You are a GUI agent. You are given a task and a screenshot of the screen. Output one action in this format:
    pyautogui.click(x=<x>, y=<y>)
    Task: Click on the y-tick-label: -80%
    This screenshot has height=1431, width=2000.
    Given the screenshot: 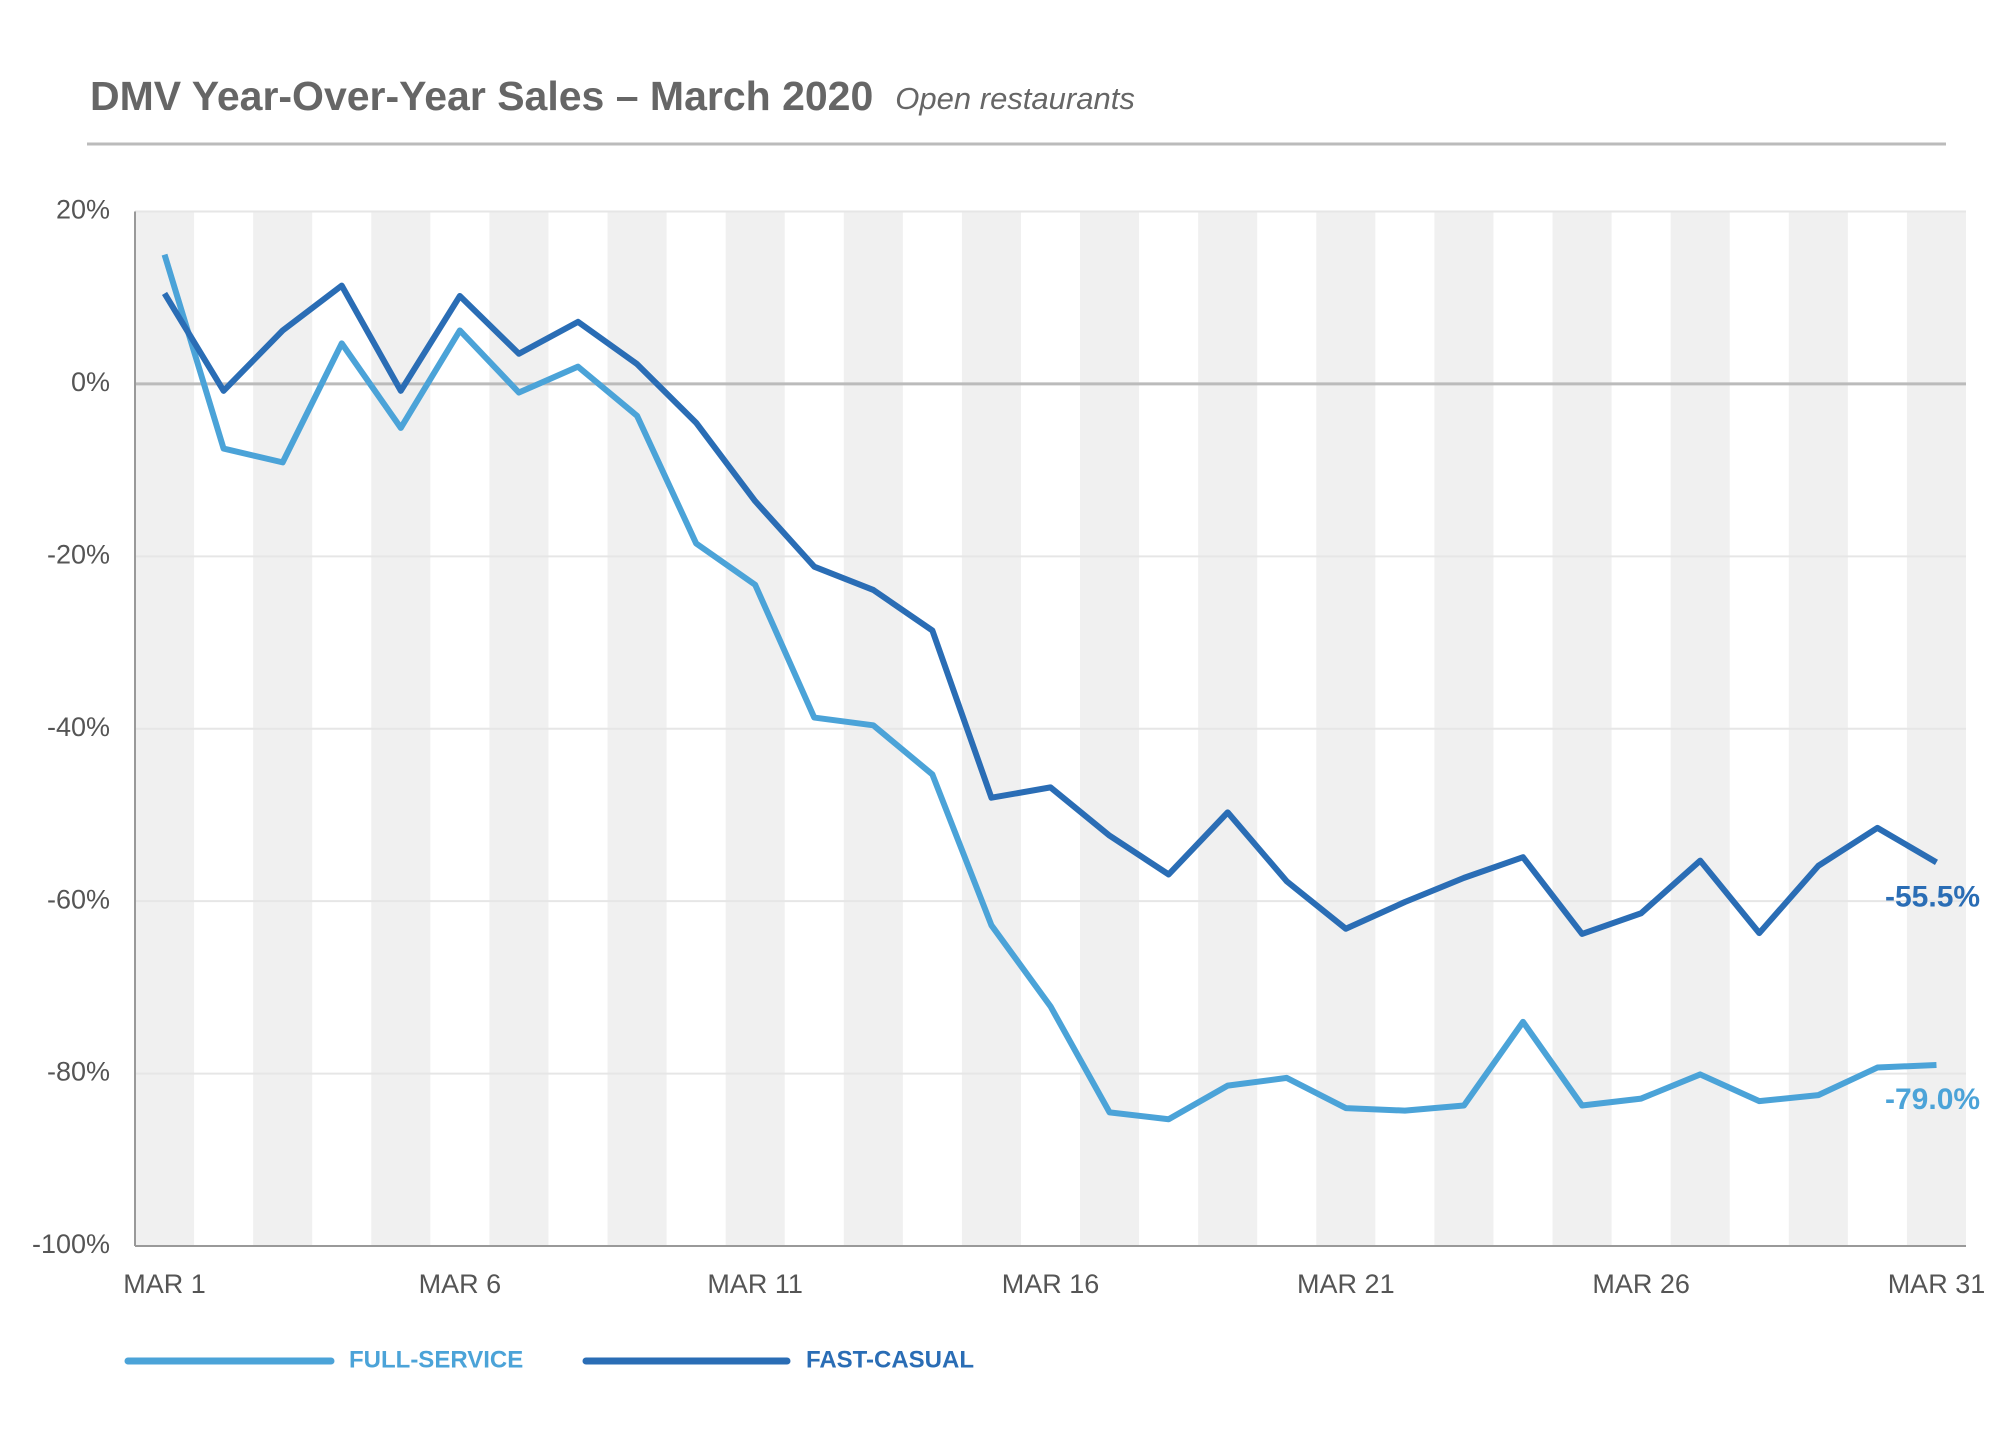 What is the action you would take?
    pyautogui.click(x=78, y=1072)
    